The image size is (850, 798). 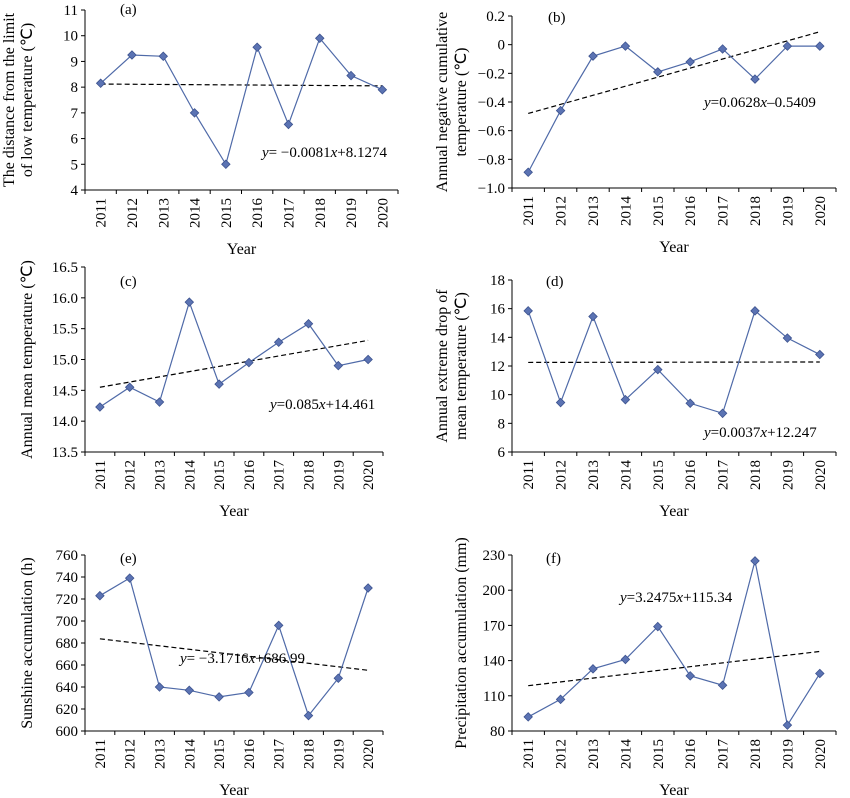 What do you see at coordinates (675, 598) in the screenshot?
I see `regression-equation: y=3.2475x+115.34` at bounding box center [675, 598].